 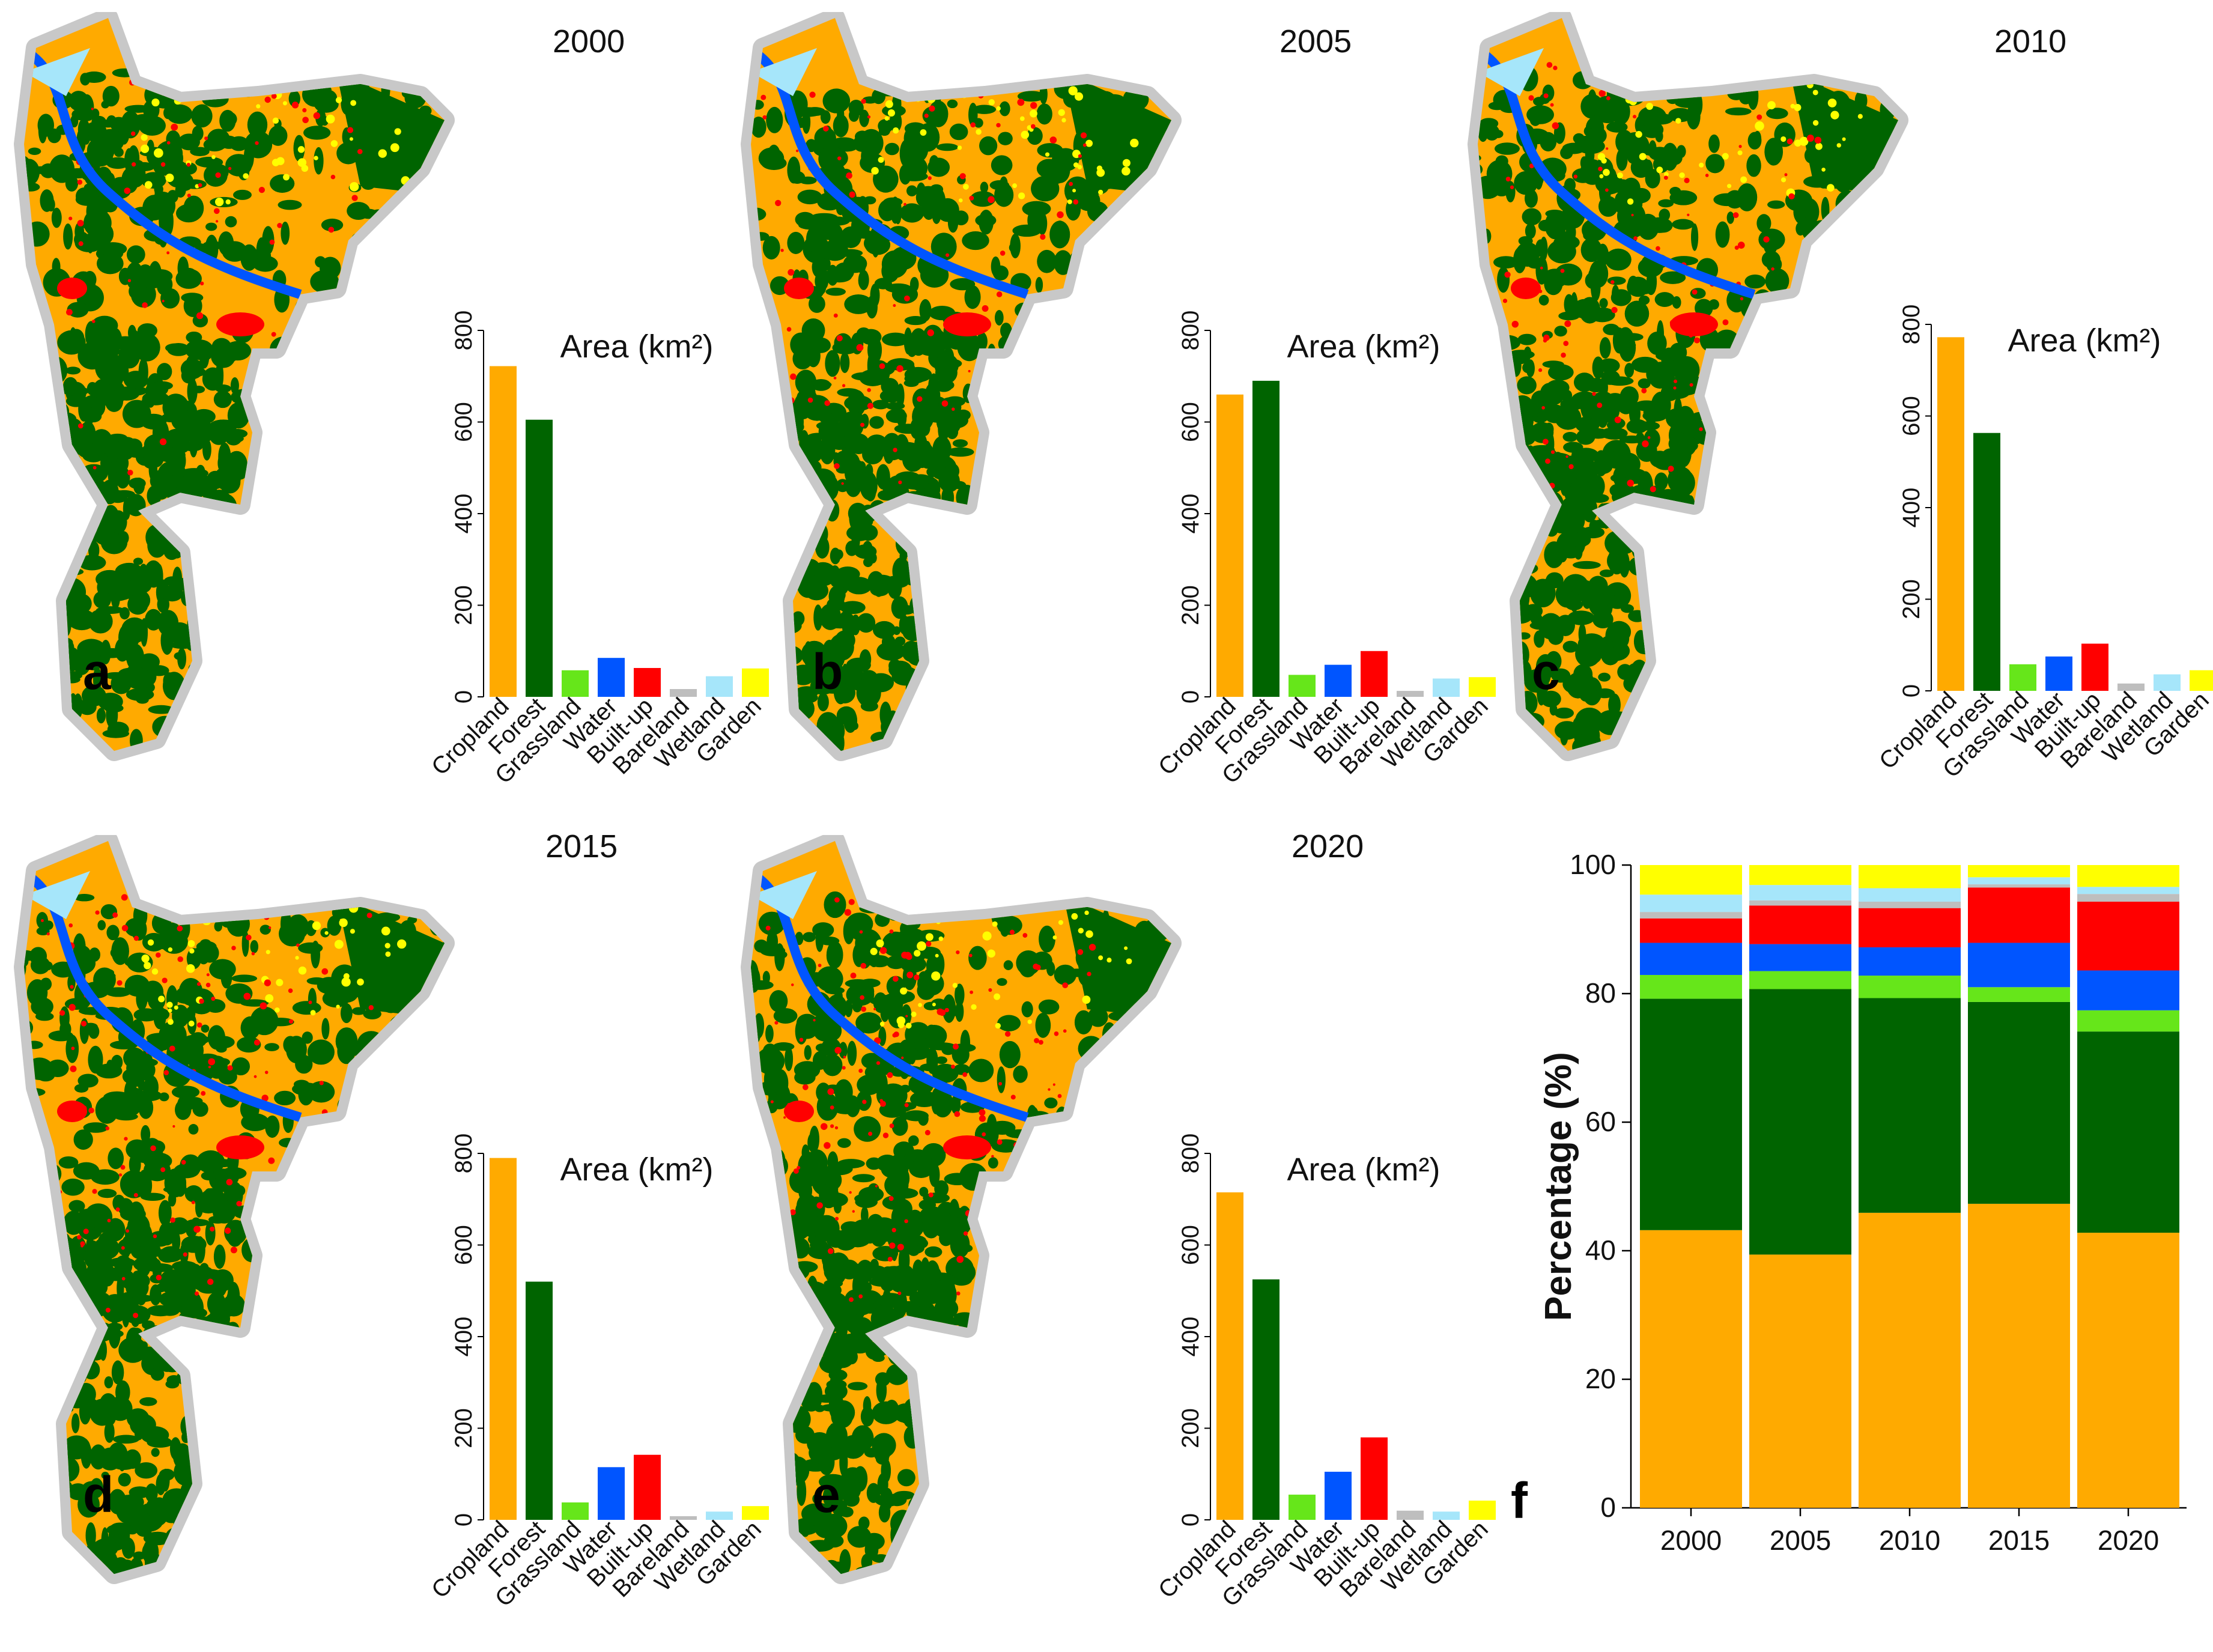 What do you see at coordinates (1519, 1501) in the screenshot?
I see `panel-letter: f` at bounding box center [1519, 1501].